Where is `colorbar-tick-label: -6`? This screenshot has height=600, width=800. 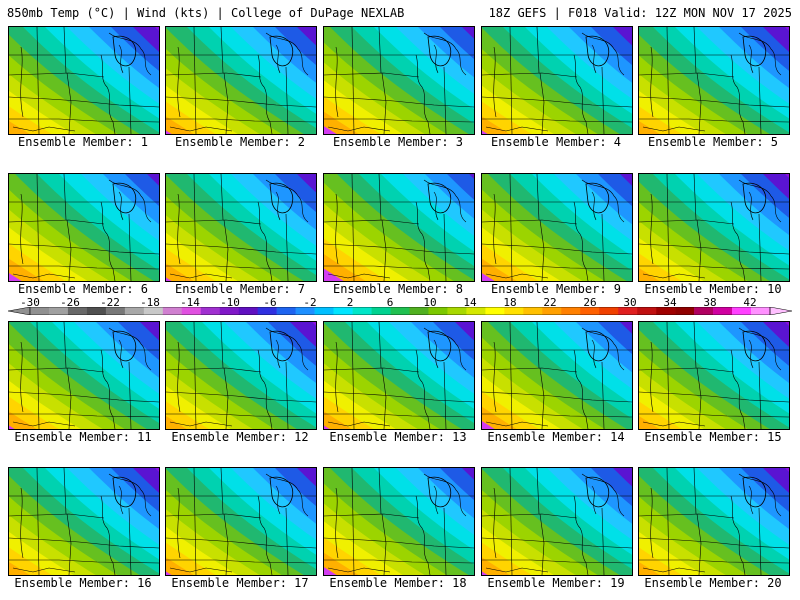 colorbar-tick-label: -6 is located at coordinates (270, 302).